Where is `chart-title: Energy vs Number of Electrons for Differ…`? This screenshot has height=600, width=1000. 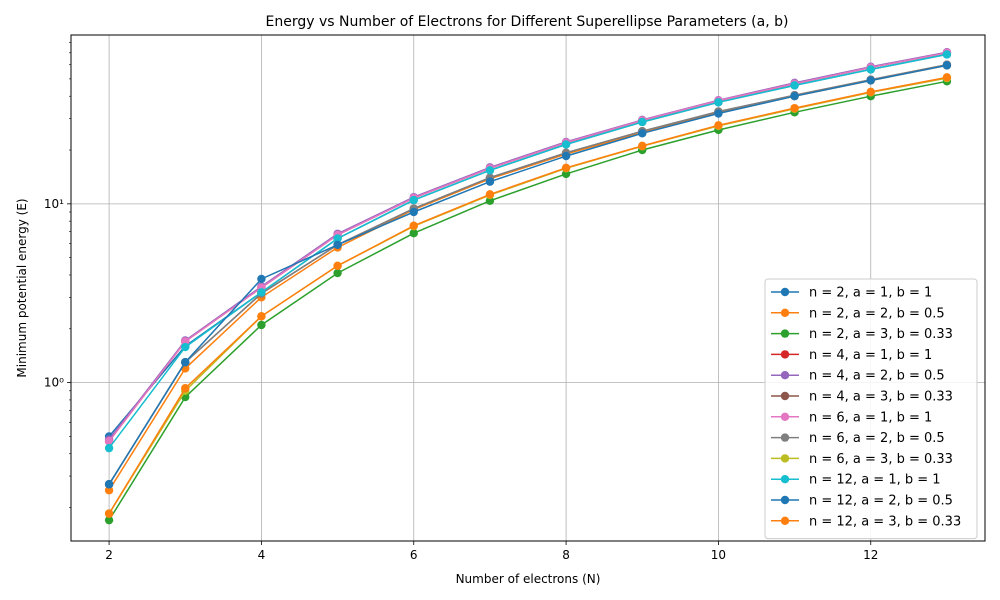 chart-title: Energy vs Number of Electrons for Differ… is located at coordinates (527, 22).